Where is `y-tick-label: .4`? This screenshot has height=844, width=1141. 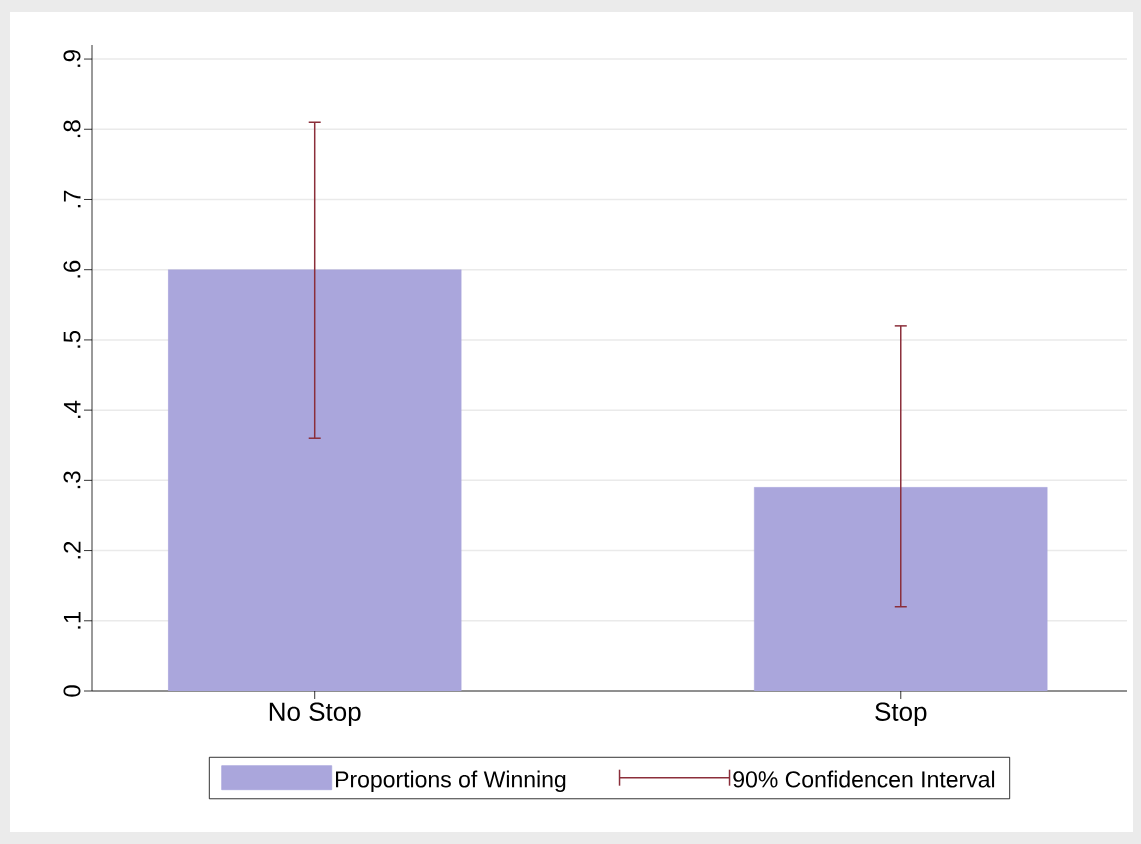 y-tick-label: .4 is located at coordinates (72, 409).